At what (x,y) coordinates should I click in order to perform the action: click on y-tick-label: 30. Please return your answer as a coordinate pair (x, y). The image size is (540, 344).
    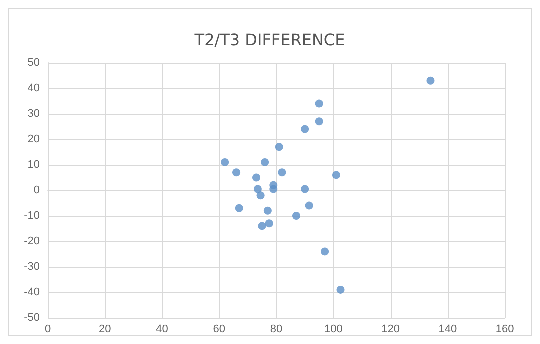
    Looking at the image, I should click on (34, 114).